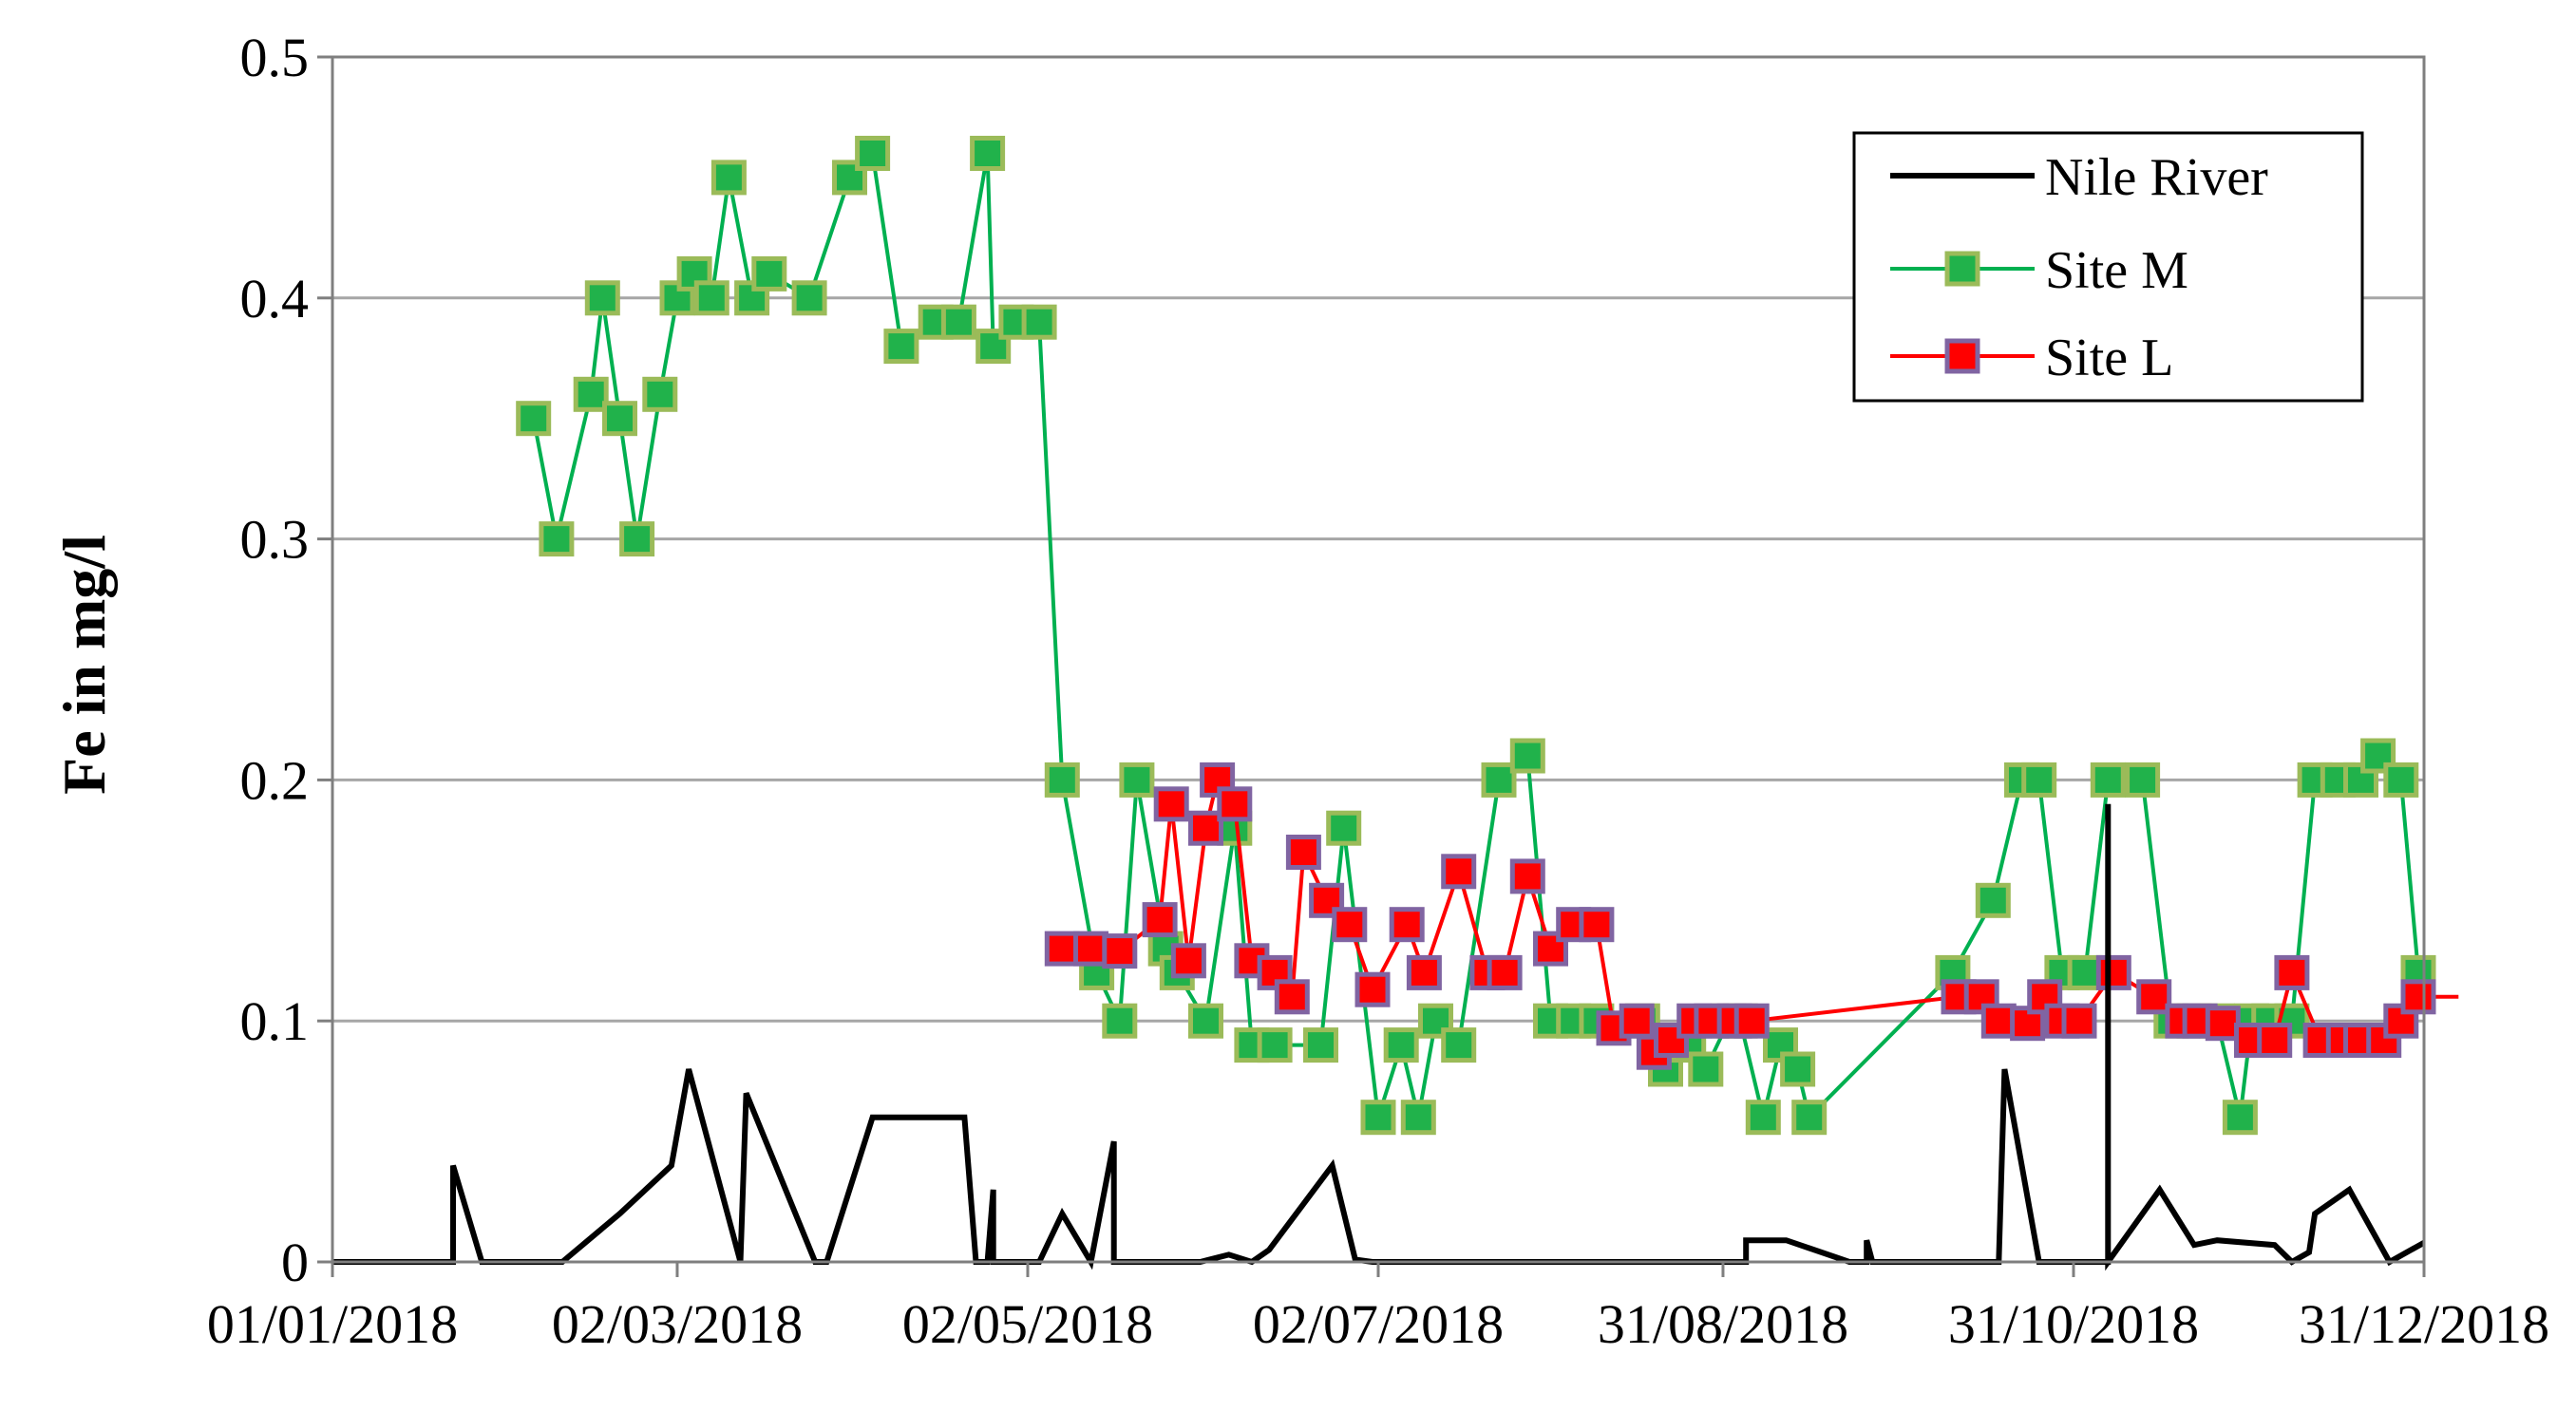  I want to click on legend-entry-site-m: Site M, so click(2039, 270).